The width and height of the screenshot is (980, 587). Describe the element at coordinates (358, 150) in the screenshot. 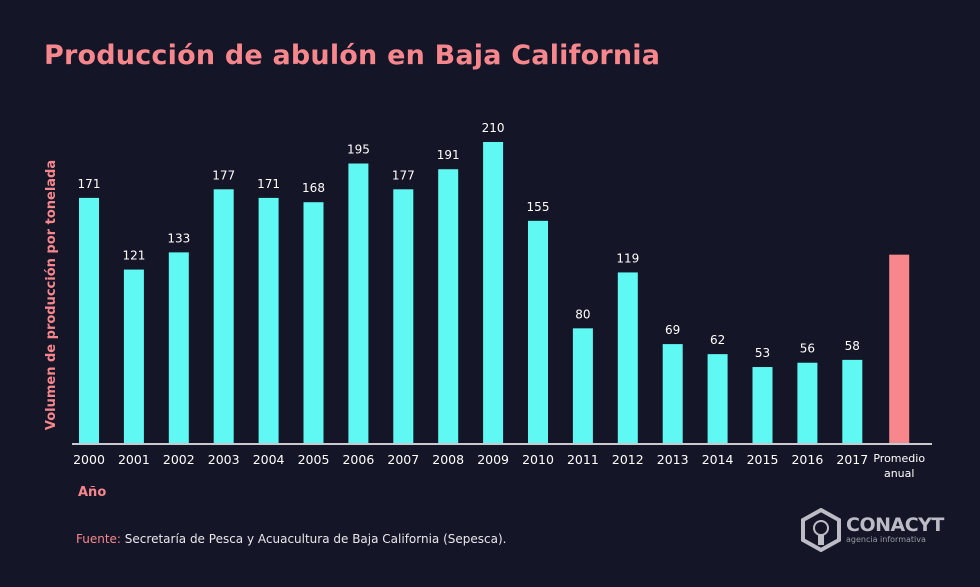

I see `data-label-2006: 195` at that location.